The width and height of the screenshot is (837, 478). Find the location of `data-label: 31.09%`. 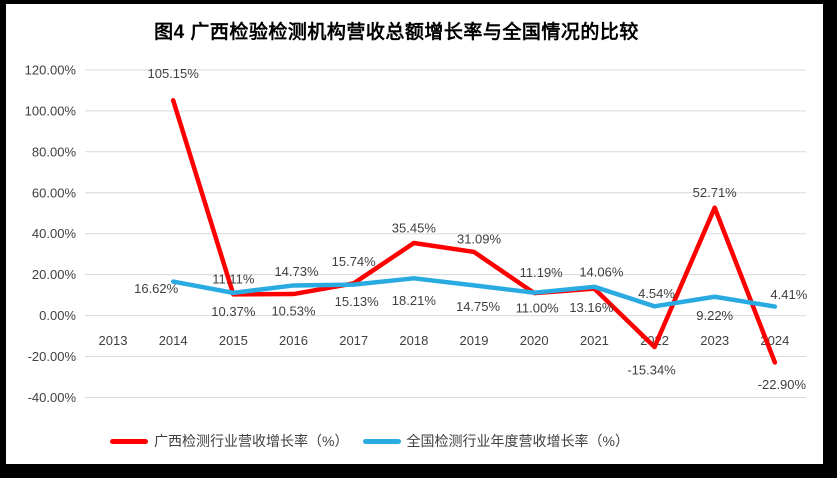

data-label: 31.09% is located at coordinates (479, 238).